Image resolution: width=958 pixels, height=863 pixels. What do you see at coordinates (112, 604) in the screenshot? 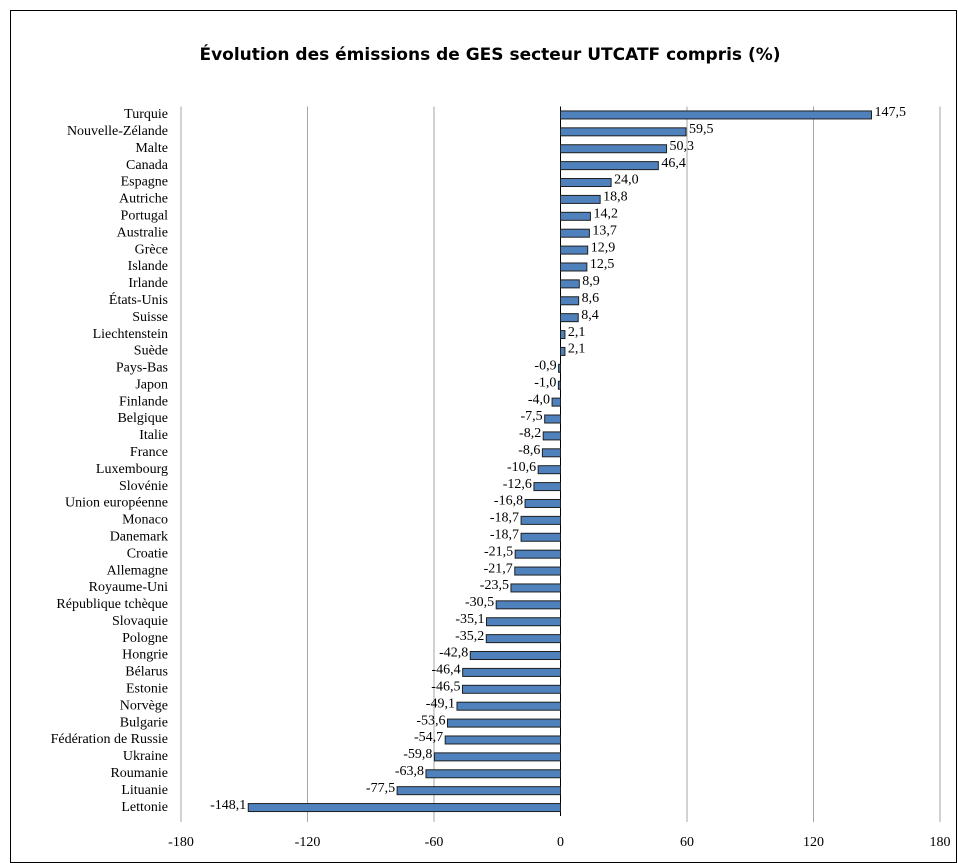
I see `y-tick-label: République tchèque` at bounding box center [112, 604].